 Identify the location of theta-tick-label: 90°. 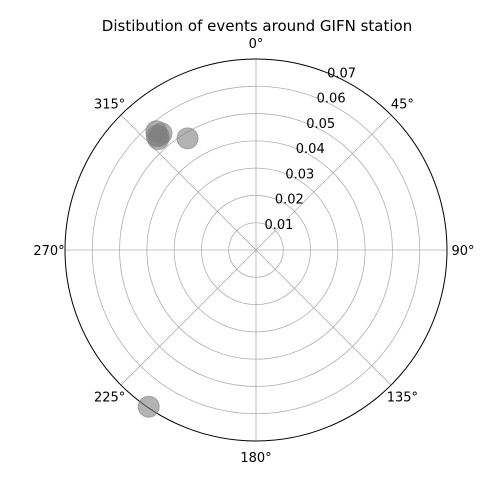
(462, 251).